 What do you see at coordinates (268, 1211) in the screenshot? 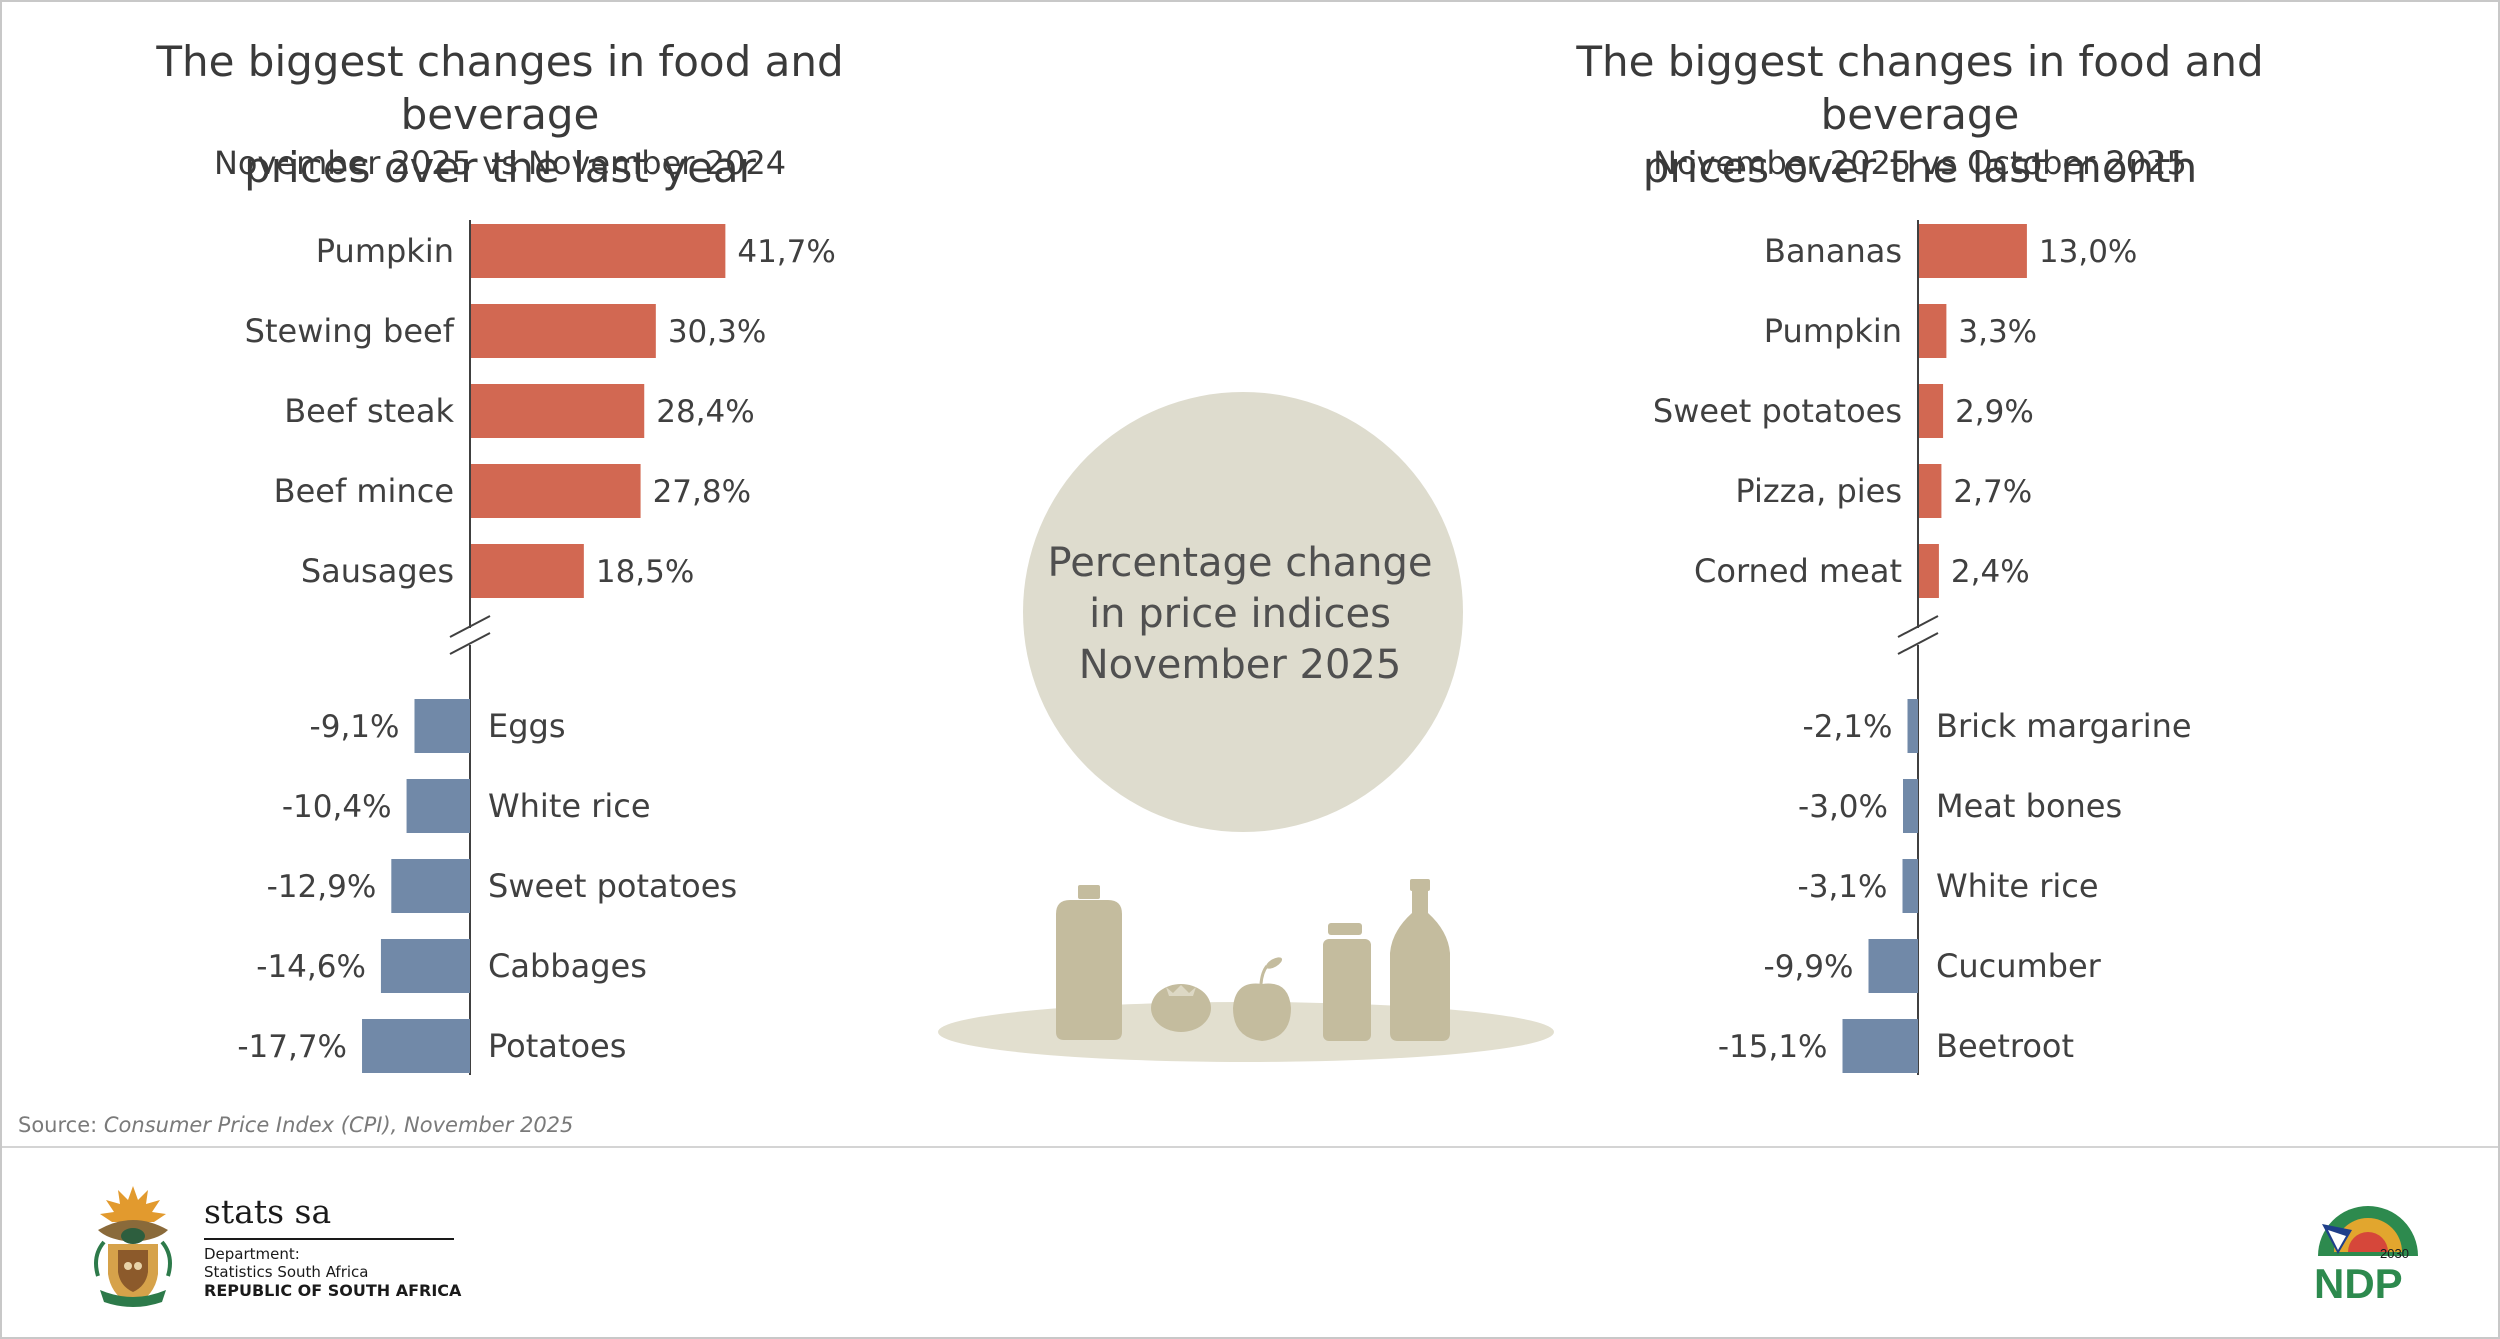
I see `brand-name: stats sa` at bounding box center [268, 1211].